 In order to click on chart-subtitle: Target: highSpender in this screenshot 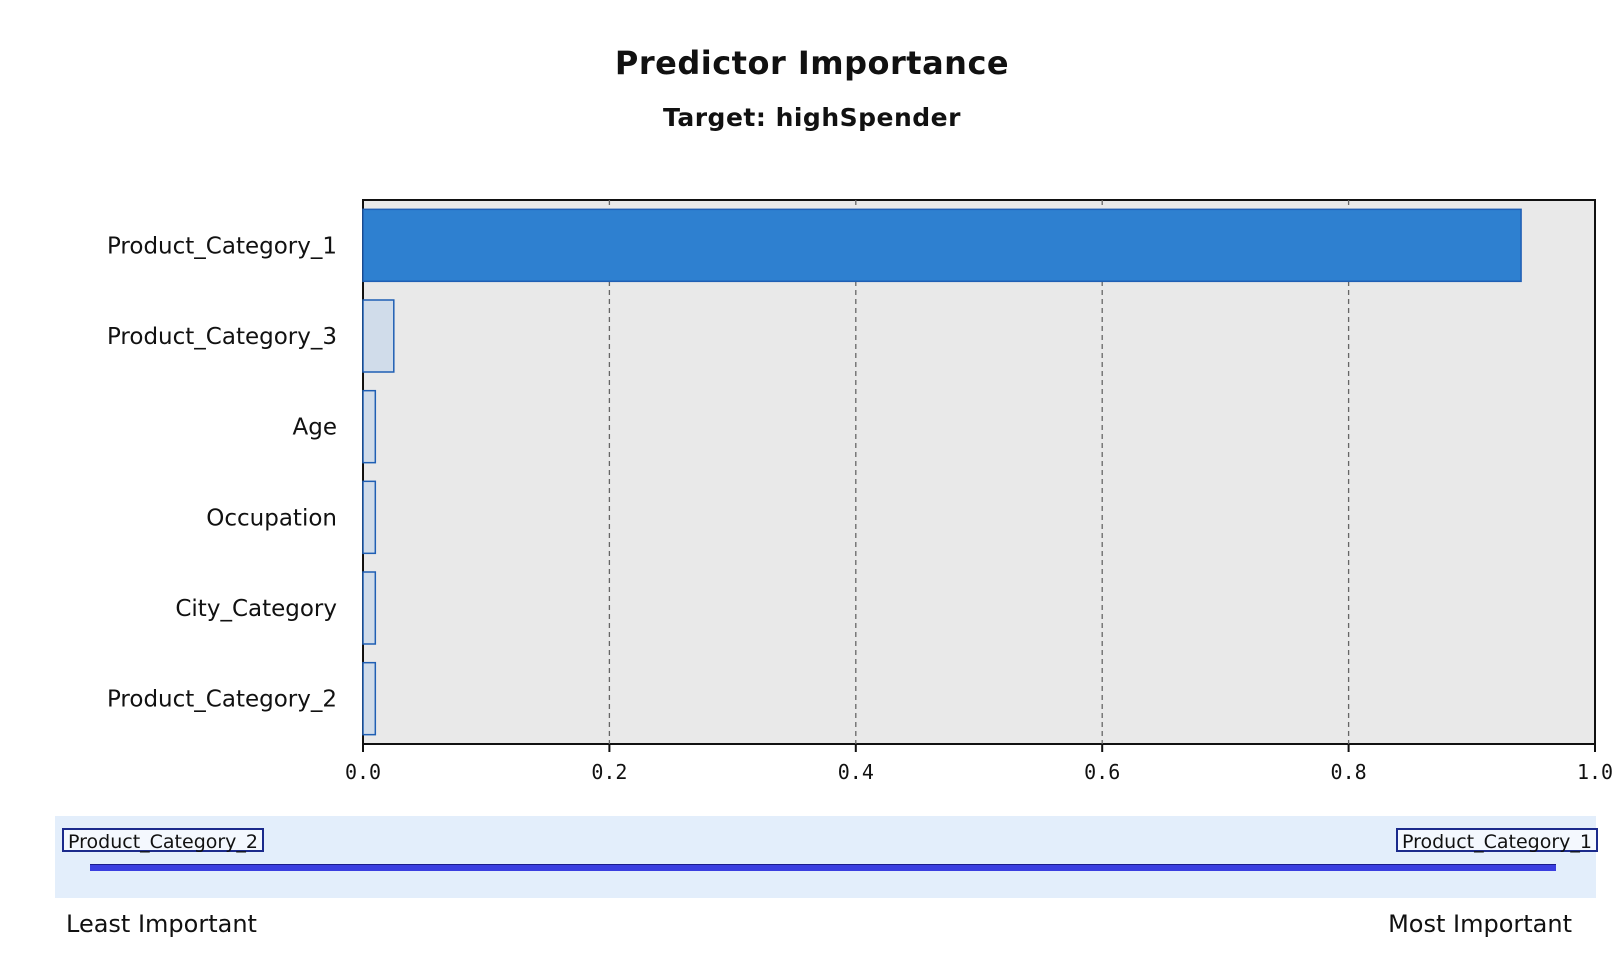, I will do `click(812, 117)`.